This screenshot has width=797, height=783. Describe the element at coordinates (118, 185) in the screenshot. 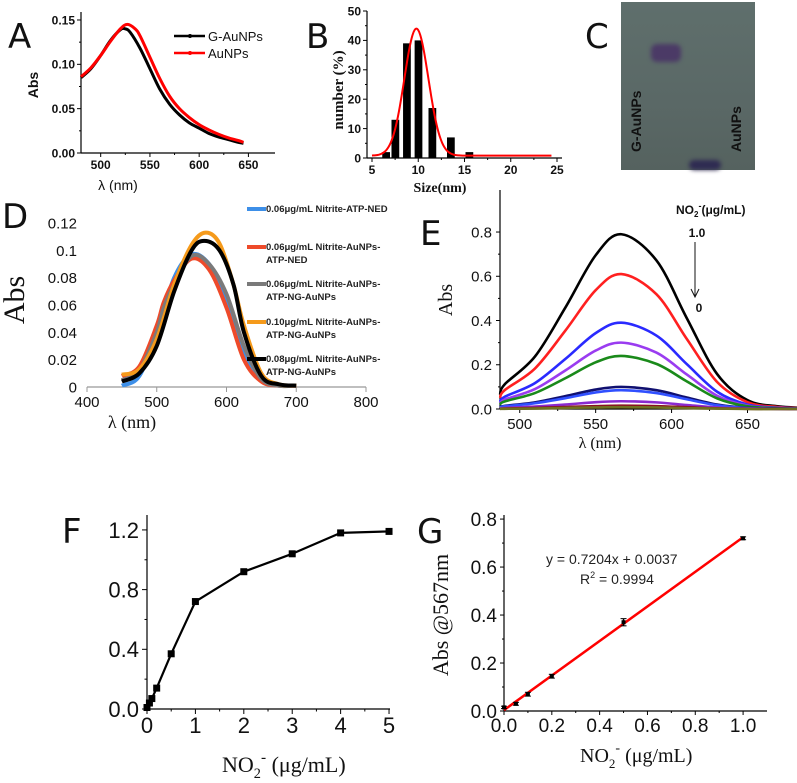

I see `x-axis-label: λ (nm)` at that location.